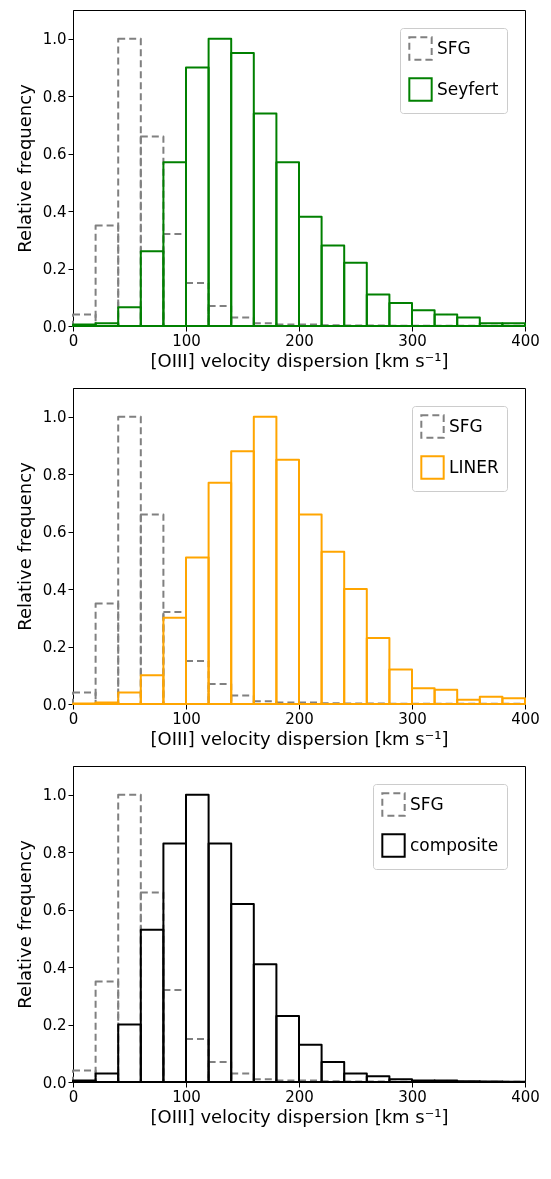  Describe the element at coordinates (474, 466) in the screenshot. I see `legend-label: LINER` at that location.